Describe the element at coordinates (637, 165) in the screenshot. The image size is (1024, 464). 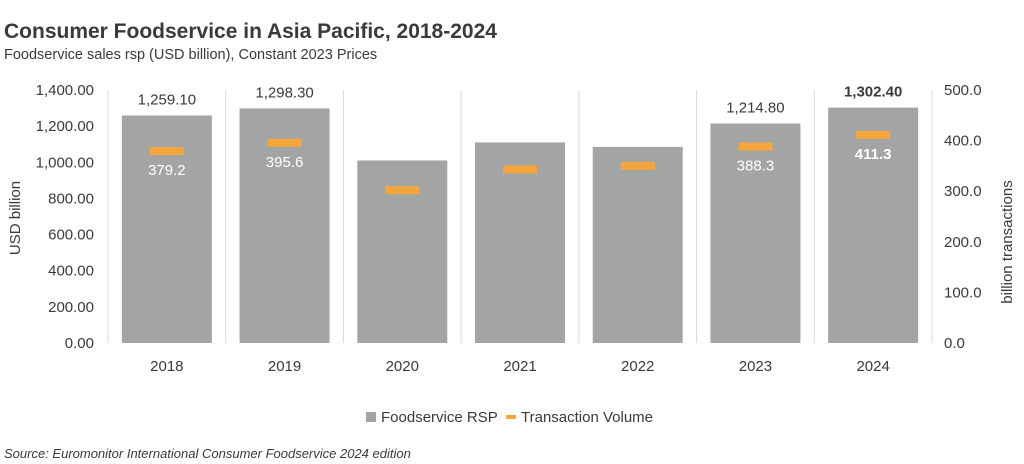
I see `volume-marker-2022` at that location.